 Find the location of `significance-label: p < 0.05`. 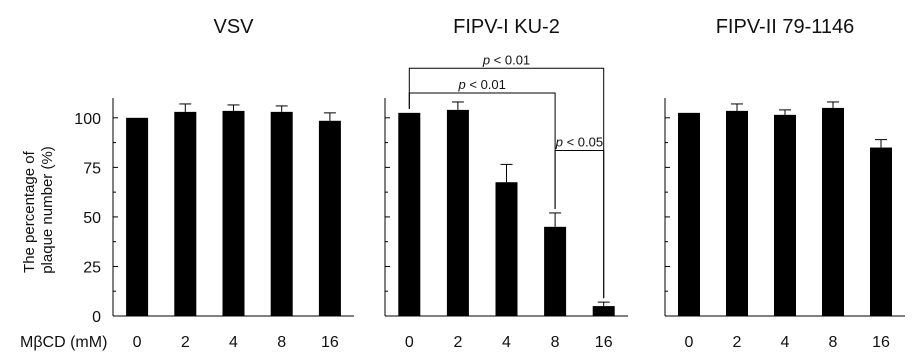

significance-label: p < 0.05 is located at coordinates (579, 142).